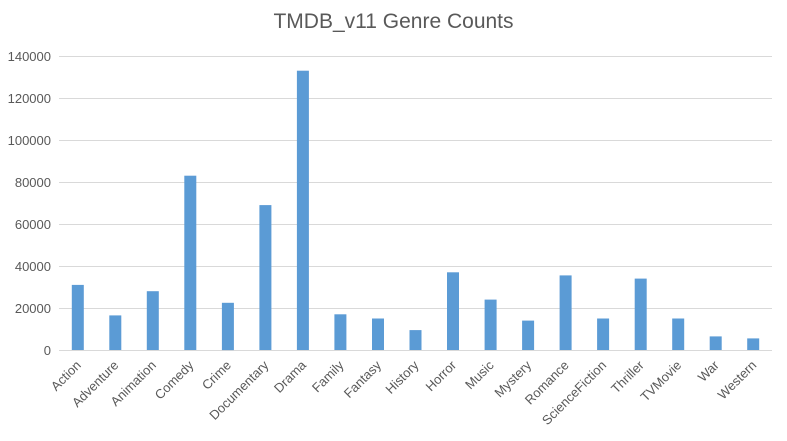 The width and height of the screenshot is (787, 441). Describe the element at coordinates (29, 203) in the screenshot. I see `y-axis-tick-labels: 0 20000 40000 60000 80000 100000 120000 140000` at that location.